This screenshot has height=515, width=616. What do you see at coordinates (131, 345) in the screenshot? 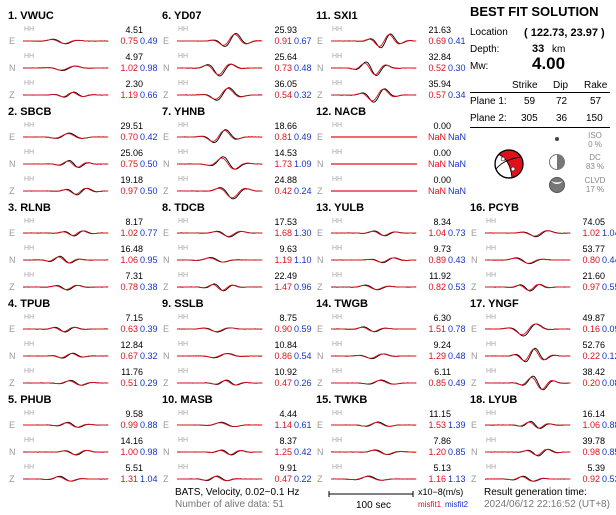
I see `amplitude-value: 12.84` at bounding box center [131, 345].